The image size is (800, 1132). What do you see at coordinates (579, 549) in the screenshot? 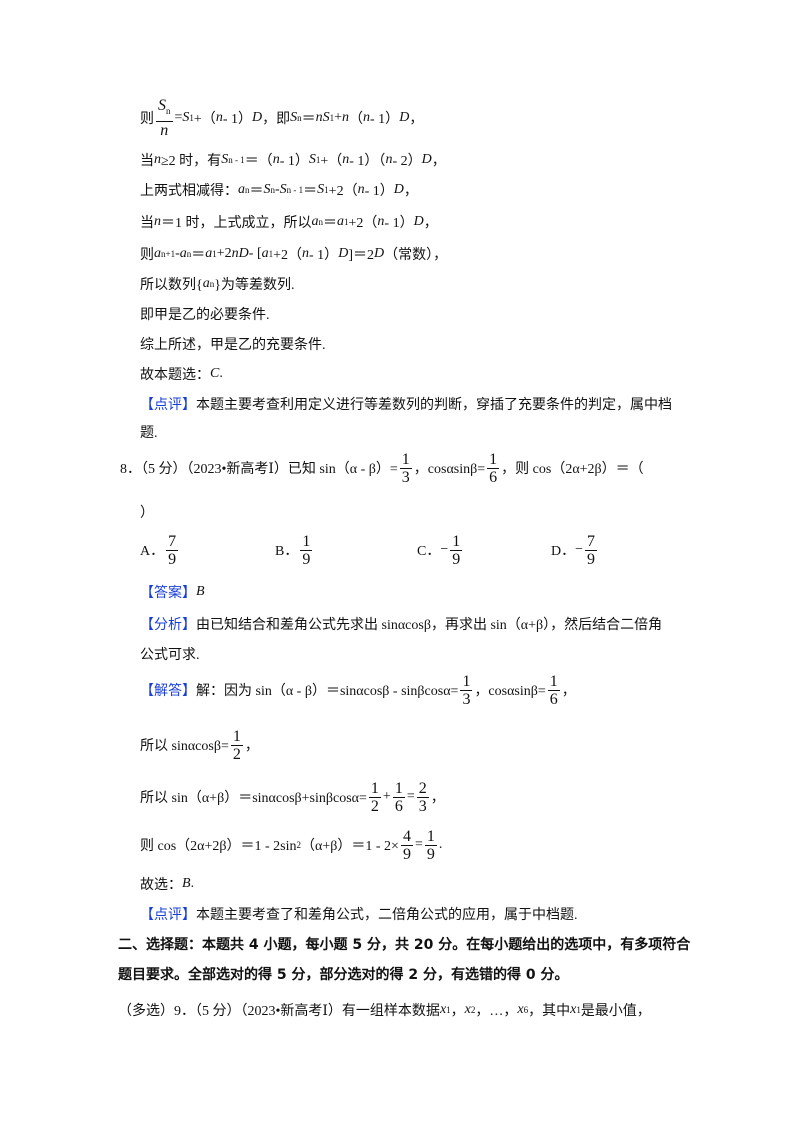
I see `text-run: −` at bounding box center [579, 549].